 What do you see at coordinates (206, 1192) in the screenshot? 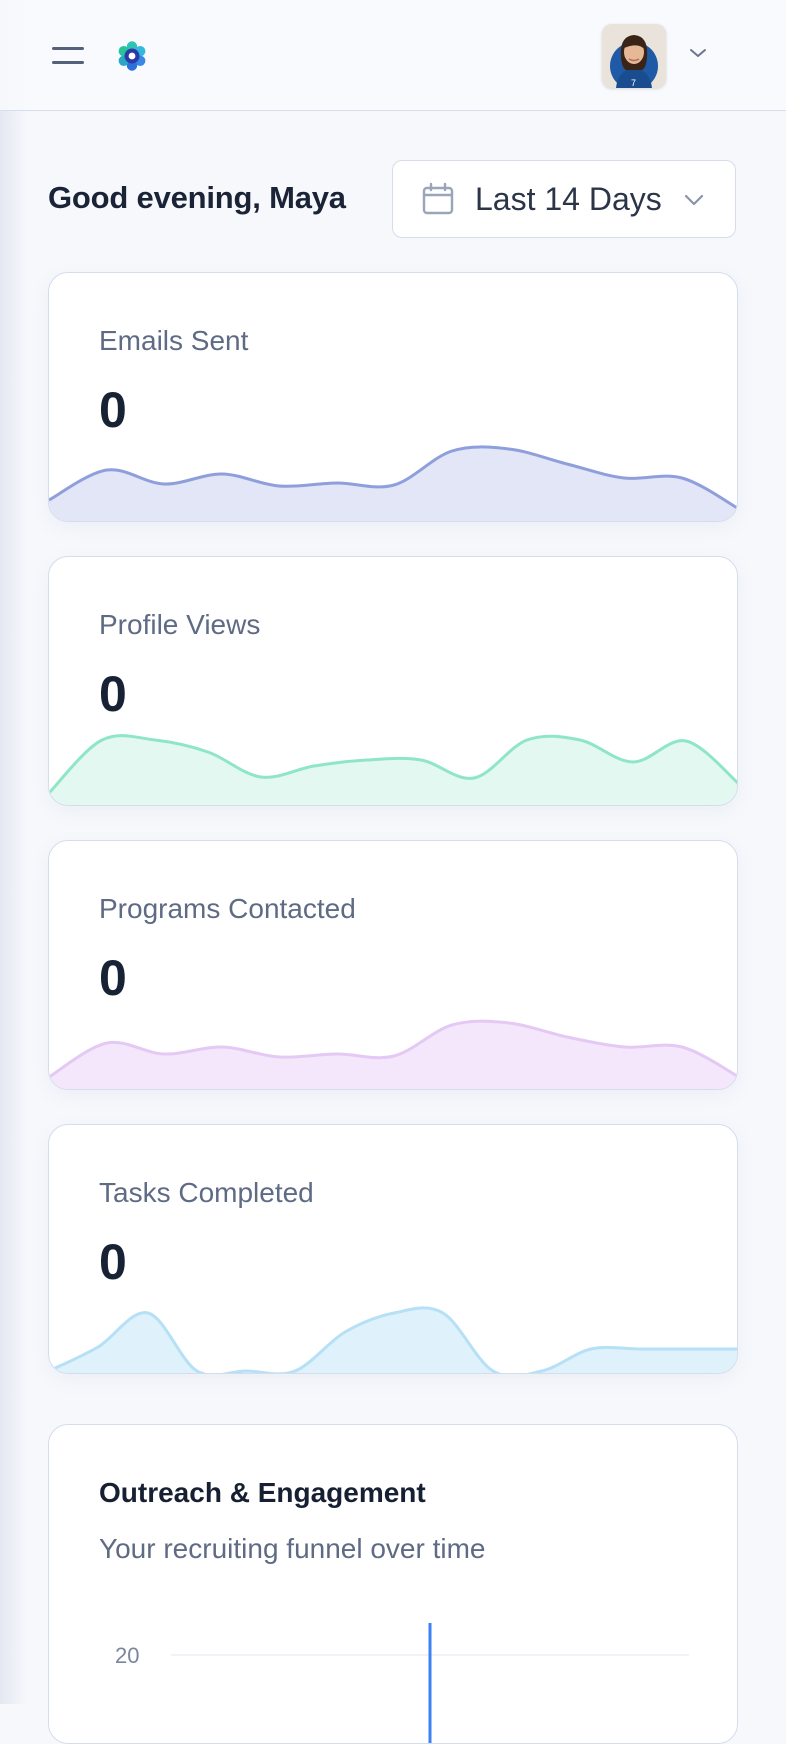
I see `stat-label: Tasks Completed` at bounding box center [206, 1192].